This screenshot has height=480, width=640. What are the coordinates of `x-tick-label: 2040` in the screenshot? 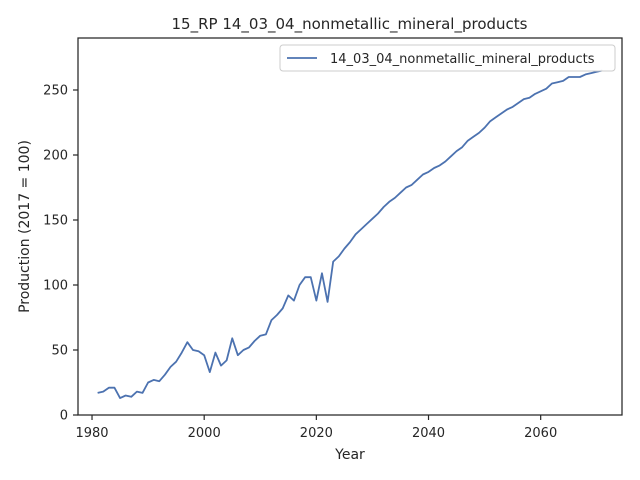 It's located at (428, 433).